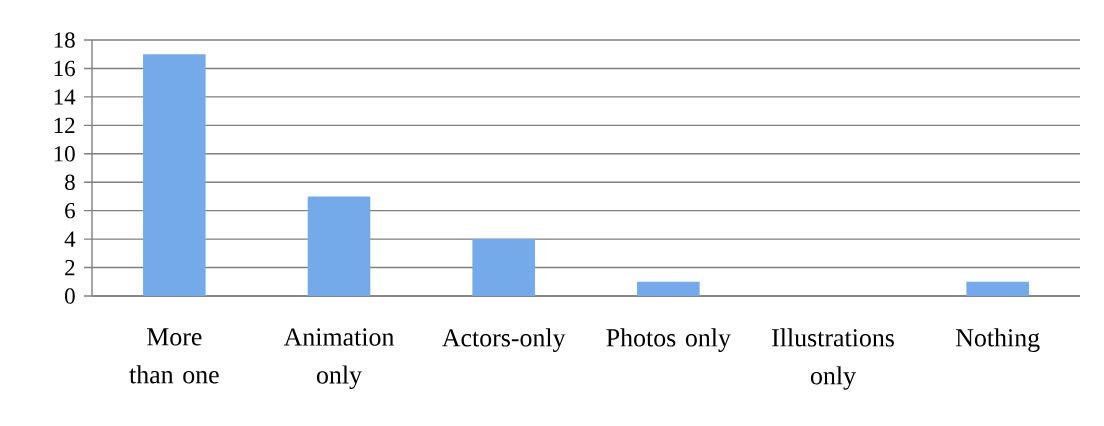  I want to click on x-tick-label: Photos only, so click(668, 340).